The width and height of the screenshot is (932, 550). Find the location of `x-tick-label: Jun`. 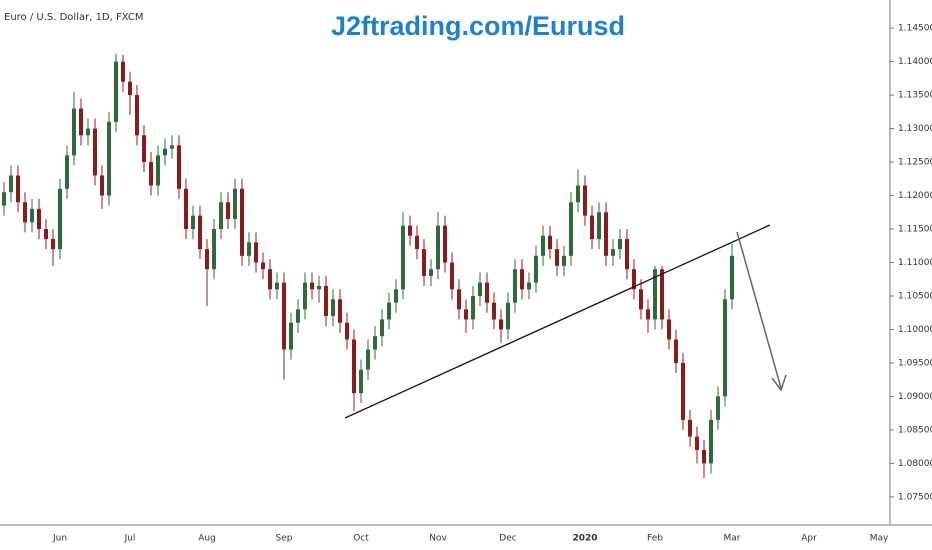

x-tick-label: Jun is located at coordinates (59, 539).